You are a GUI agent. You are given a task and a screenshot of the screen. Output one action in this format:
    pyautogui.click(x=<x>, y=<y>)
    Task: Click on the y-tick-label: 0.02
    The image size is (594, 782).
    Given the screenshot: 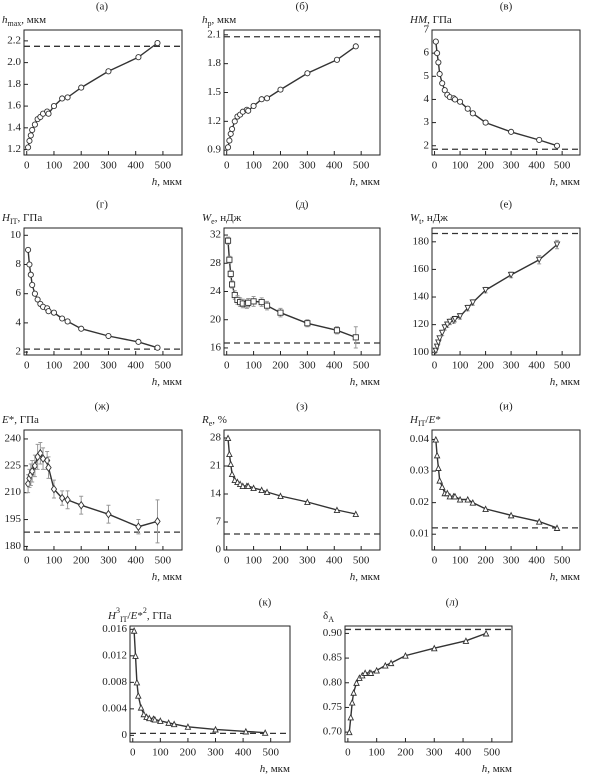 What is the action you would take?
    pyautogui.click(x=419, y=502)
    